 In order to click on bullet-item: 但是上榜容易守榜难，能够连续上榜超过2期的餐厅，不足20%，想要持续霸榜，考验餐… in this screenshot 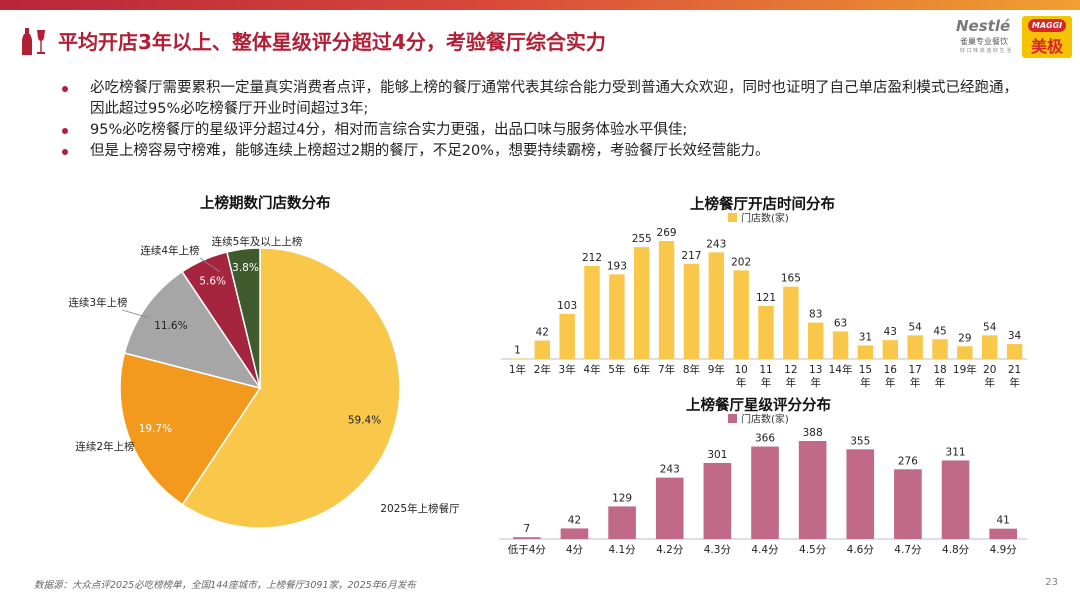, I will do `click(542, 151)`.